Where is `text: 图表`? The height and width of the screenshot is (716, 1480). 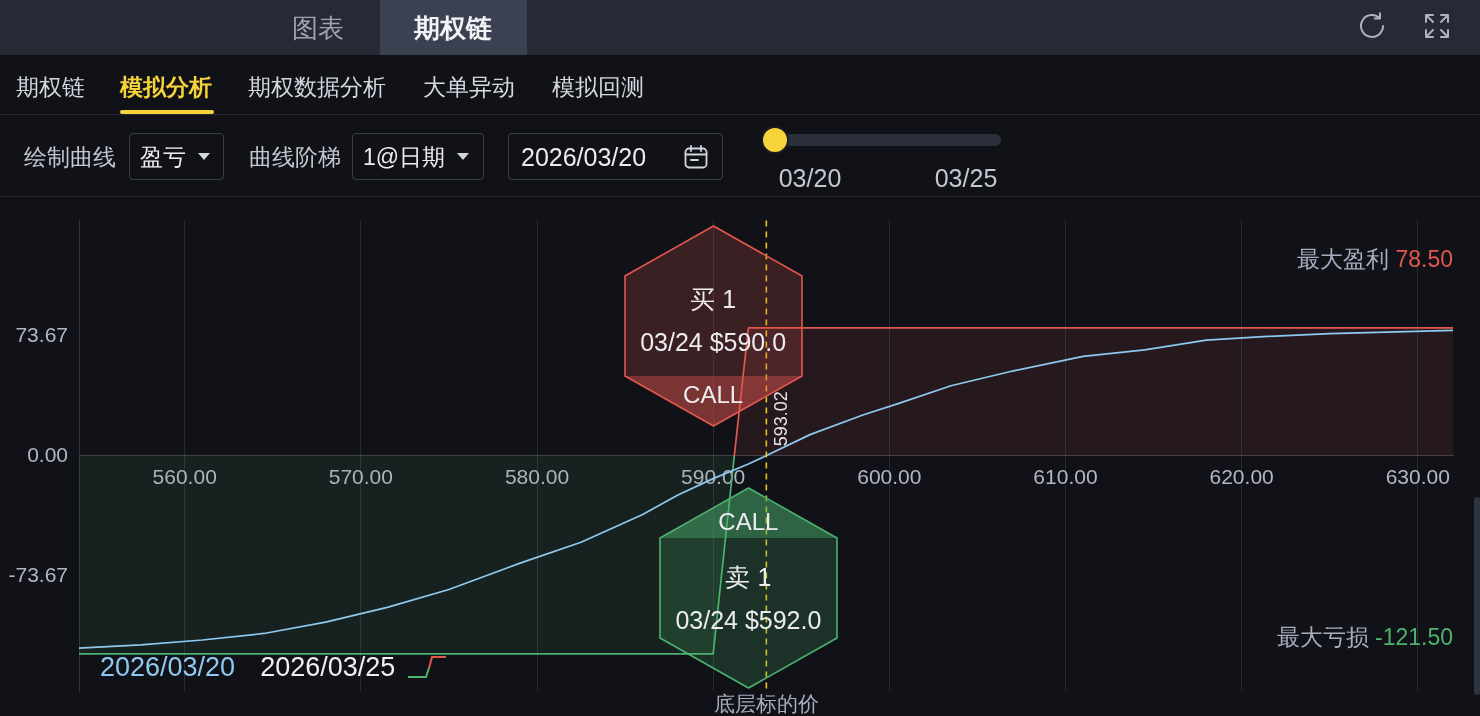
text: 图表 is located at coordinates (318, 28).